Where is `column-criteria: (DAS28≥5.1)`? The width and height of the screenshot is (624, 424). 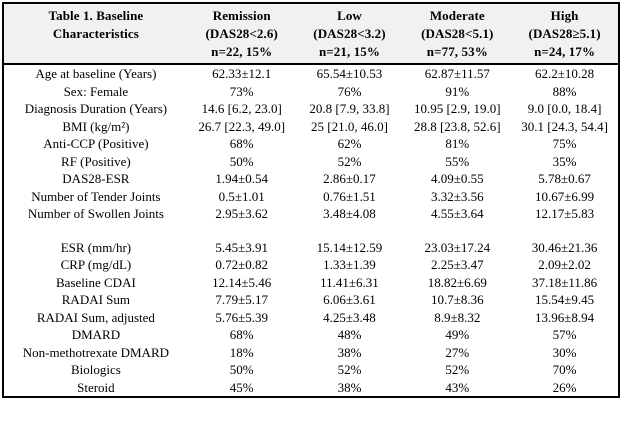
column-criteria: (DAS28≥5.1) is located at coordinates (564, 33).